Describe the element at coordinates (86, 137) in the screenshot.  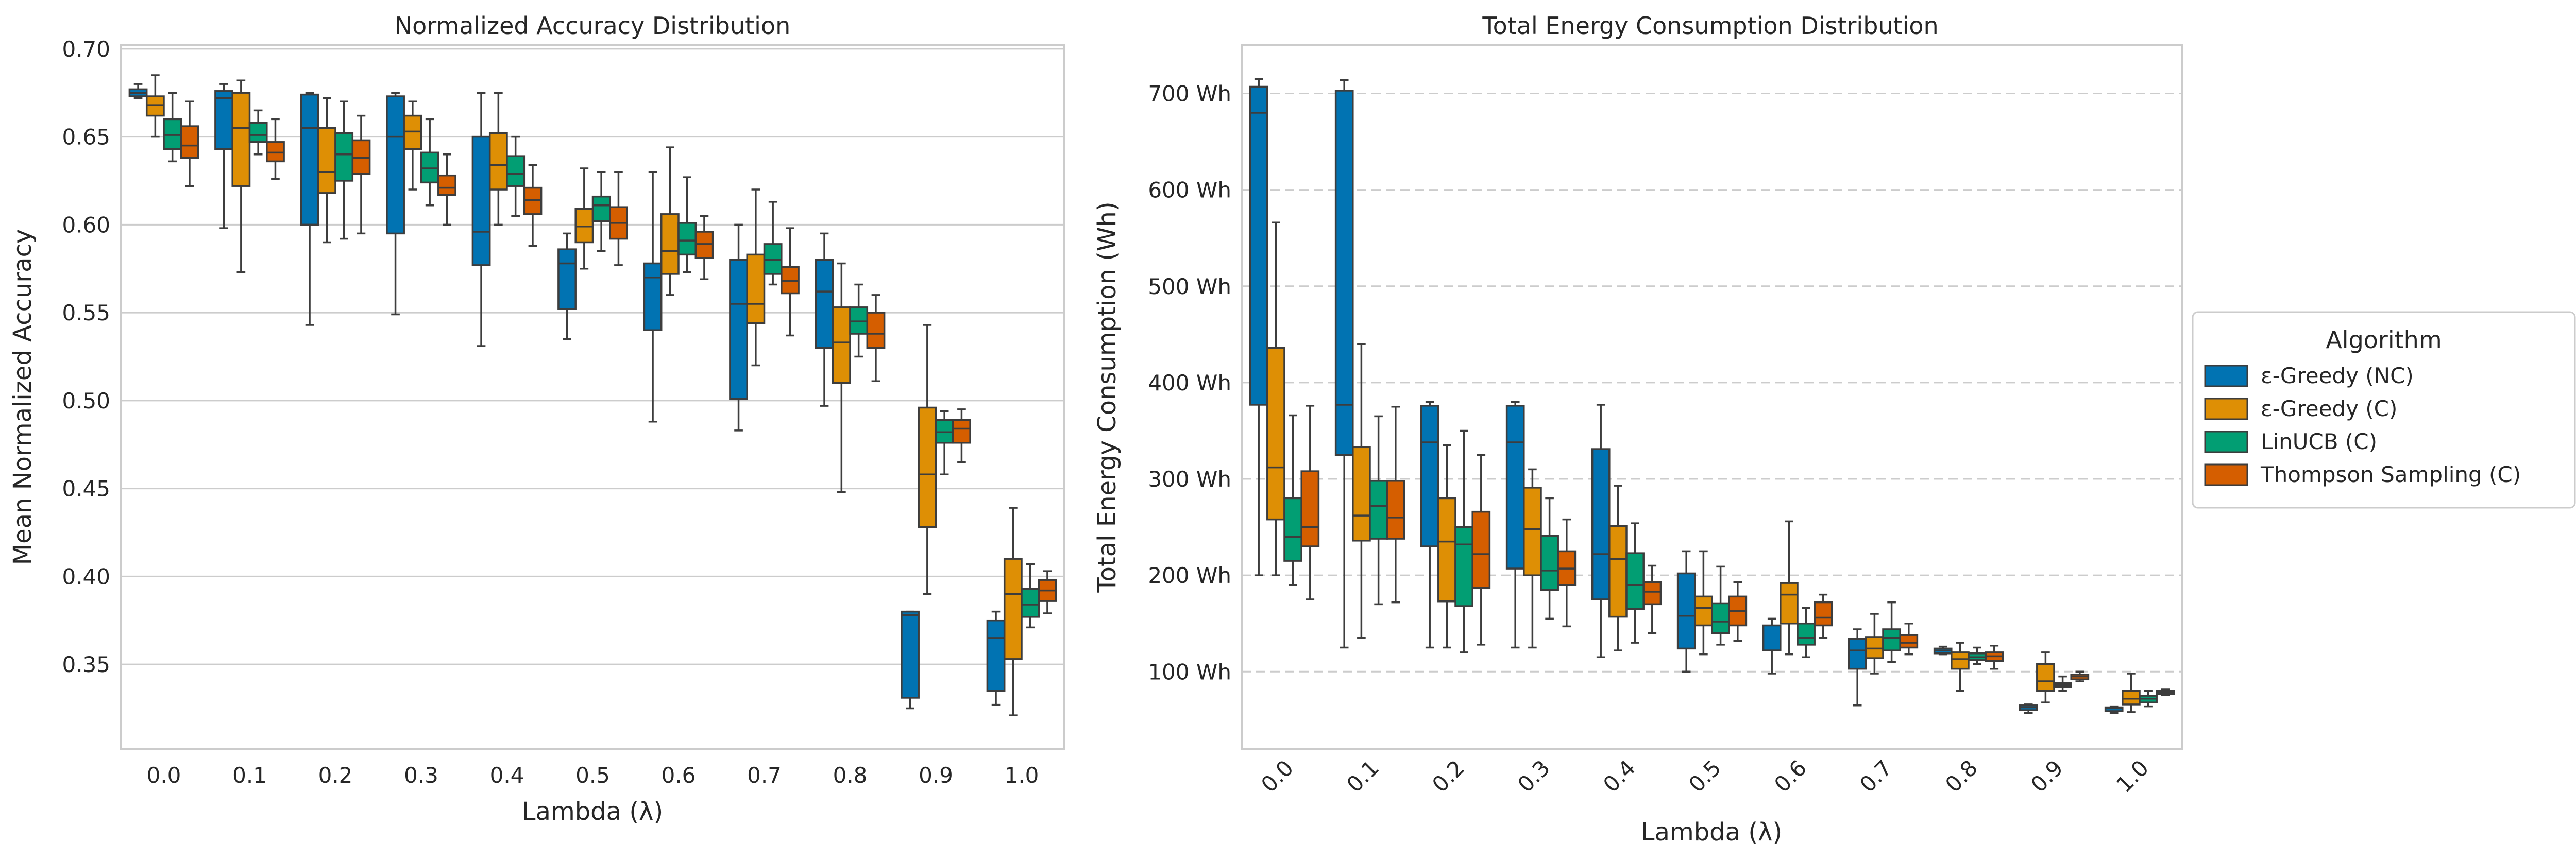
I see `accuracy-y-tick-label: 0.65` at that location.